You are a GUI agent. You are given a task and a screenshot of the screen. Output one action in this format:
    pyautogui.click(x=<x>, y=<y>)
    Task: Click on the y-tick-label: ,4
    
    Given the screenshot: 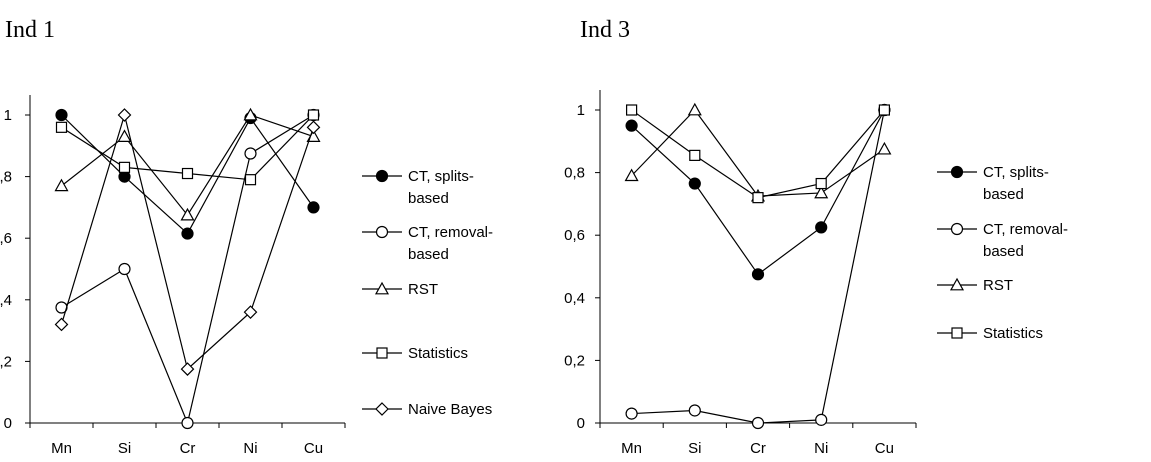 What is the action you would take?
    pyautogui.click(x=6, y=300)
    